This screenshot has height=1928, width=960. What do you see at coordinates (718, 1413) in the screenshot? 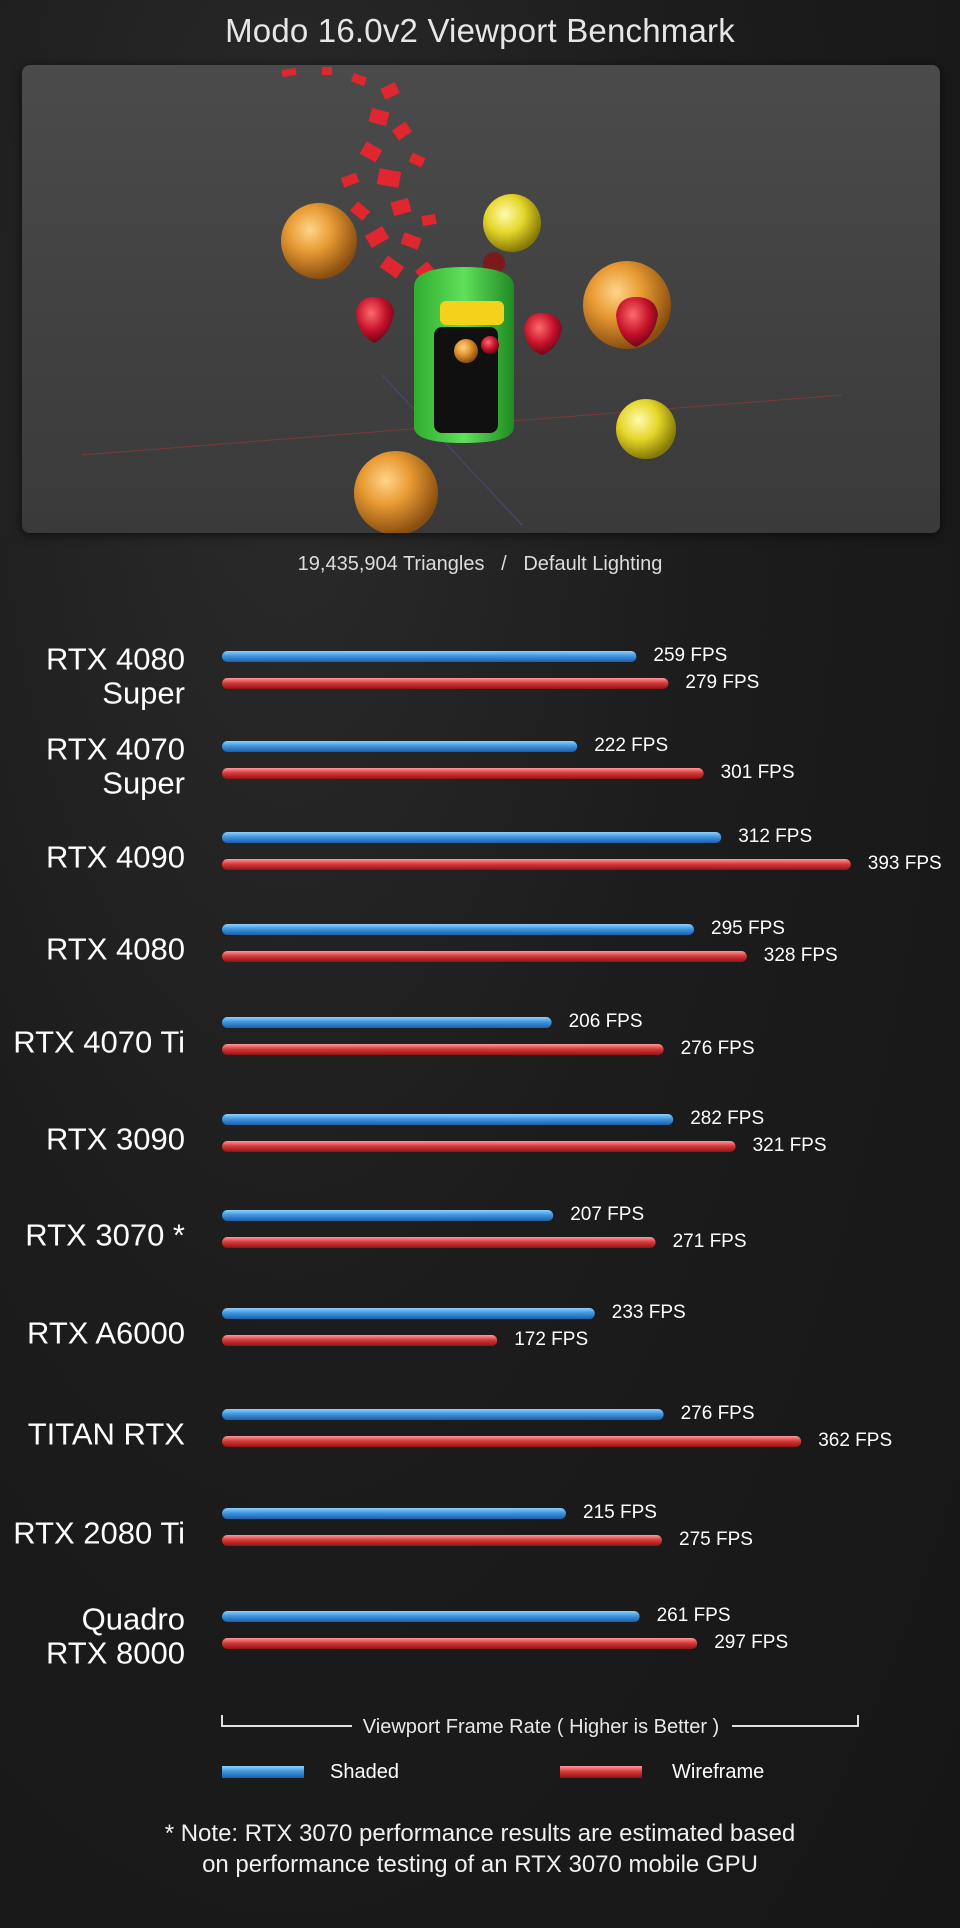
I see `shaded-value-label: 276 FPS` at bounding box center [718, 1413].